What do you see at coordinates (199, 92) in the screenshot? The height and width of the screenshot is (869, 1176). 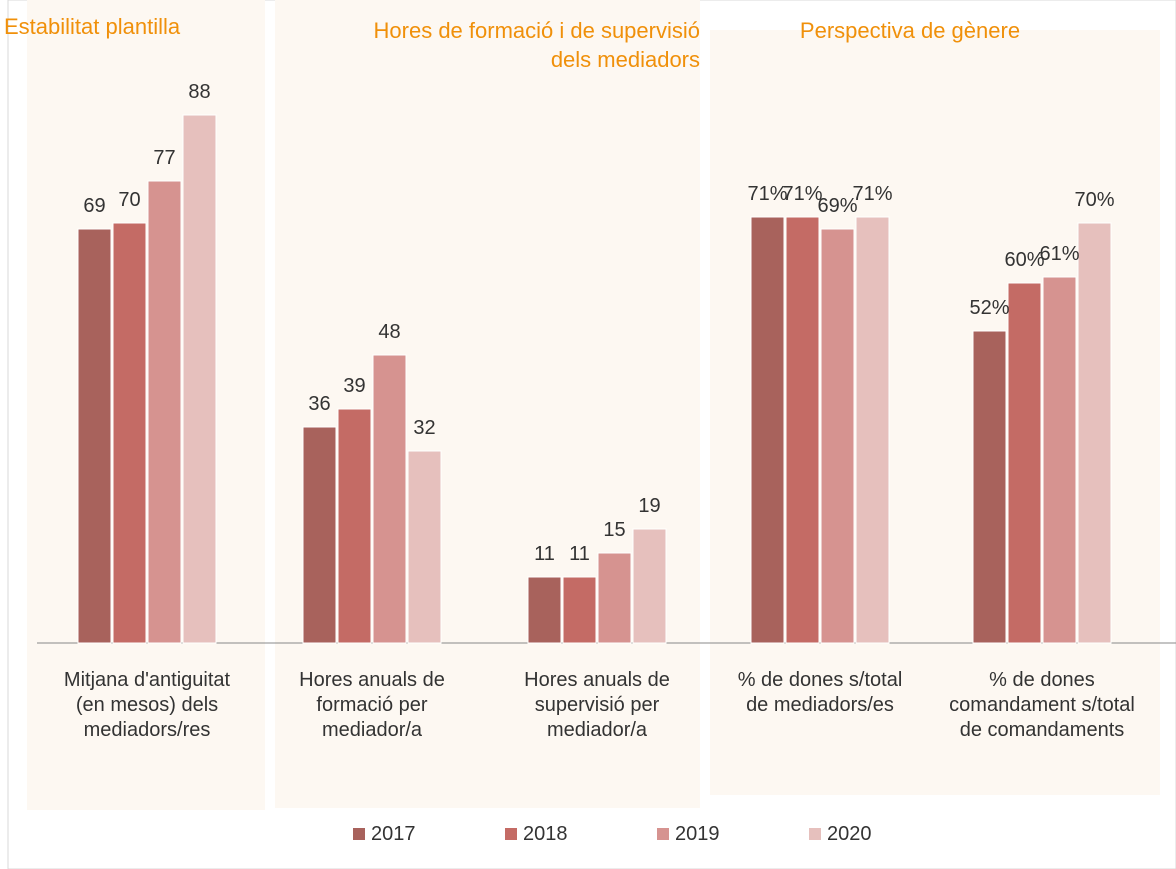 I see `data-label: 88` at bounding box center [199, 92].